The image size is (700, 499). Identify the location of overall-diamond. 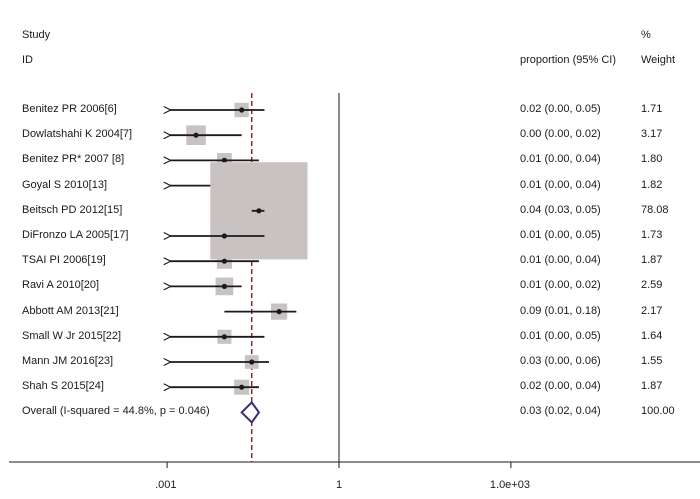
(250, 412).